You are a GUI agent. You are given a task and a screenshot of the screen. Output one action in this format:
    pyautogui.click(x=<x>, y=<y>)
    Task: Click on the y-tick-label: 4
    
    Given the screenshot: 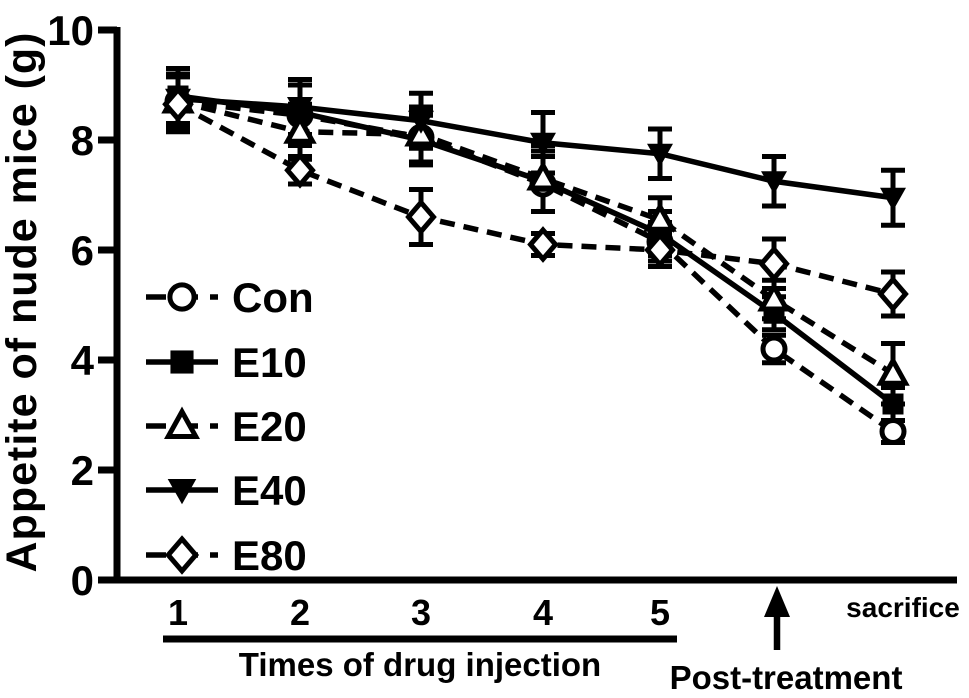 What is the action you would take?
    pyautogui.click(x=83, y=360)
    